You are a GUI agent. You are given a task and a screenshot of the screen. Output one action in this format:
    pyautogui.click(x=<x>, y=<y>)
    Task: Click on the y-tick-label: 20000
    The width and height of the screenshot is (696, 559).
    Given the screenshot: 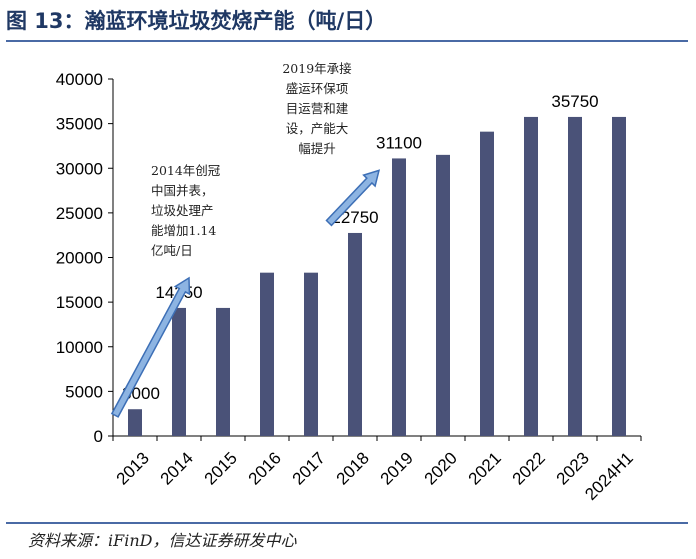 What is the action you would take?
    pyautogui.click(x=79, y=258)
    